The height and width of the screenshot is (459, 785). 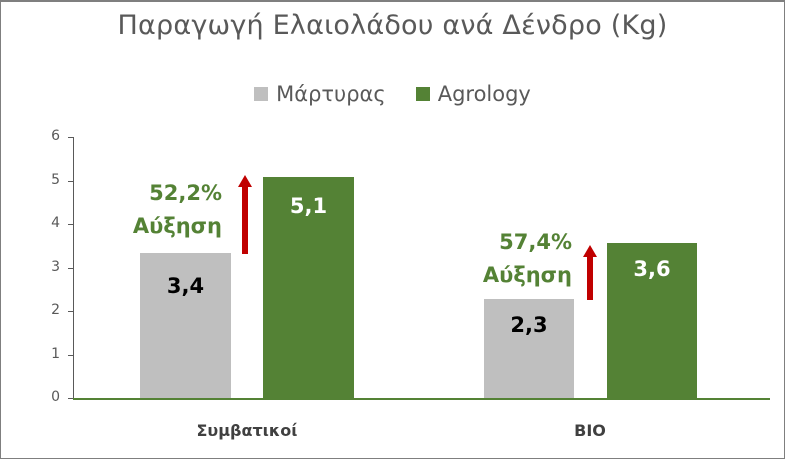 I want to click on bar-value-label: 3,4, so click(x=185, y=286).